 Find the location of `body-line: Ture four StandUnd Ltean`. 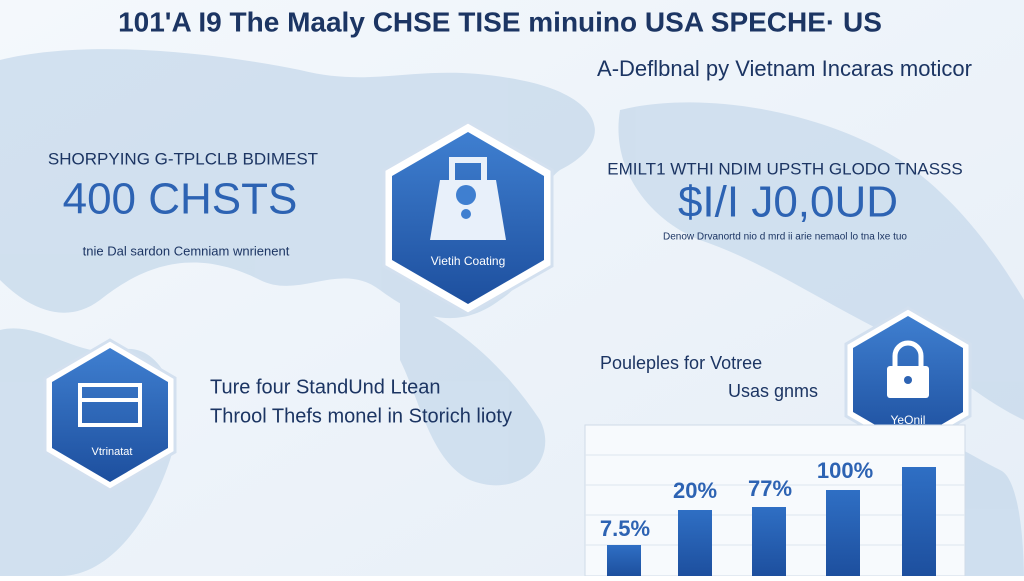

body-line: Ture four StandUnd Ltean is located at coordinates (325, 387).